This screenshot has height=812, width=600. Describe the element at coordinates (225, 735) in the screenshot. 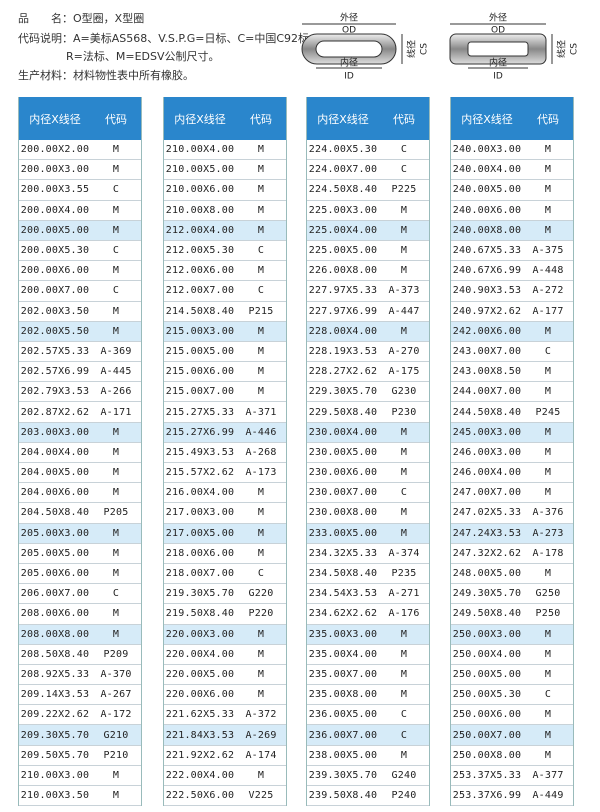

I see `table-row: 221.84X3.53 A-269` at that location.